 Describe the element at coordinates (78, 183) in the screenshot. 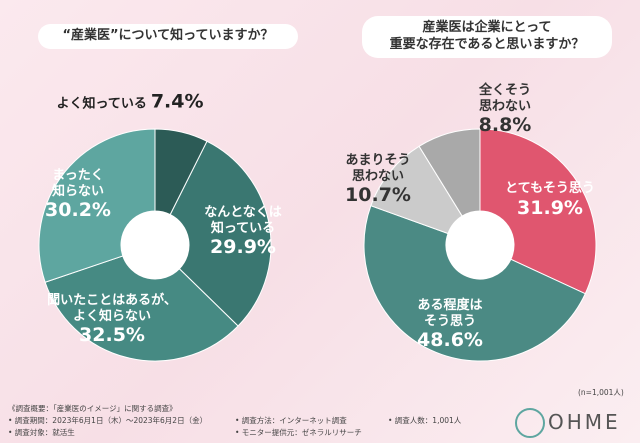

I see `category-label: まったく 知らない` at that location.